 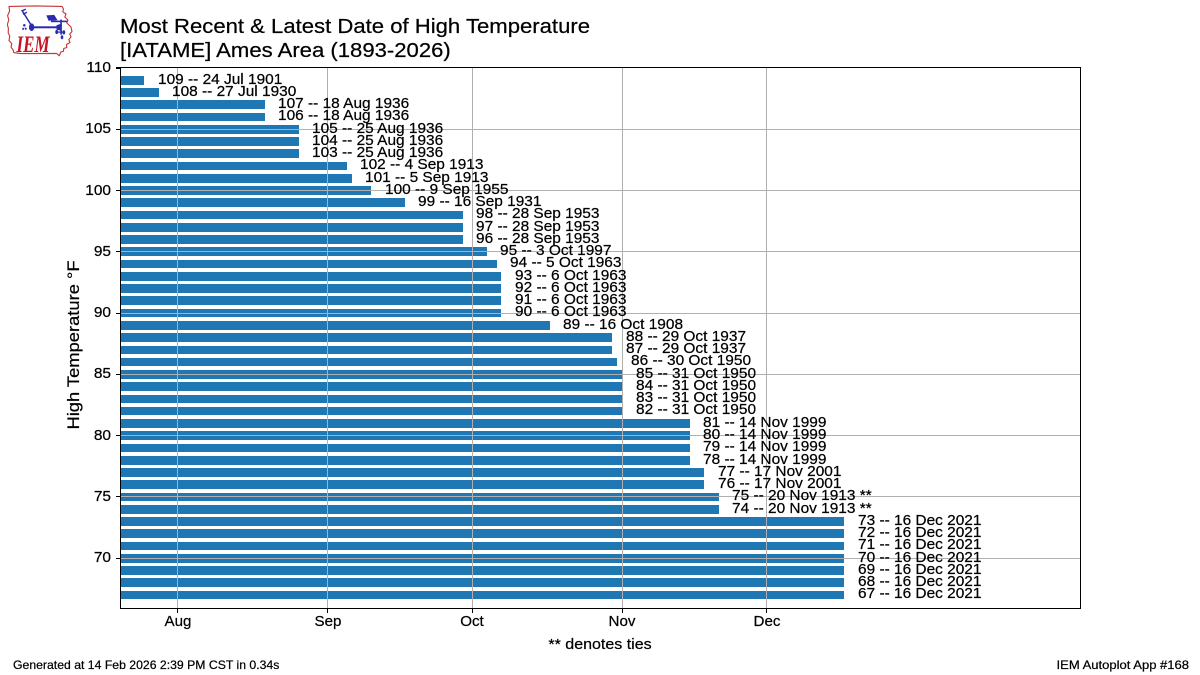 What do you see at coordinates (33, 45) in the screenshot?
I see `svg-text: IEM` at bounding box center [33, 45].